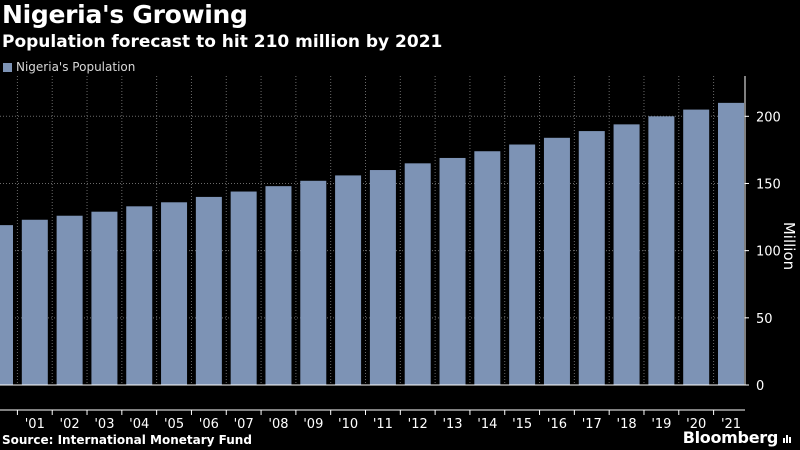 The image size is (800, 450). What do you see at coordinates (731, 424) in the screenshot?
I see `x-tick-label: '21` at bounding box center [731, 424].